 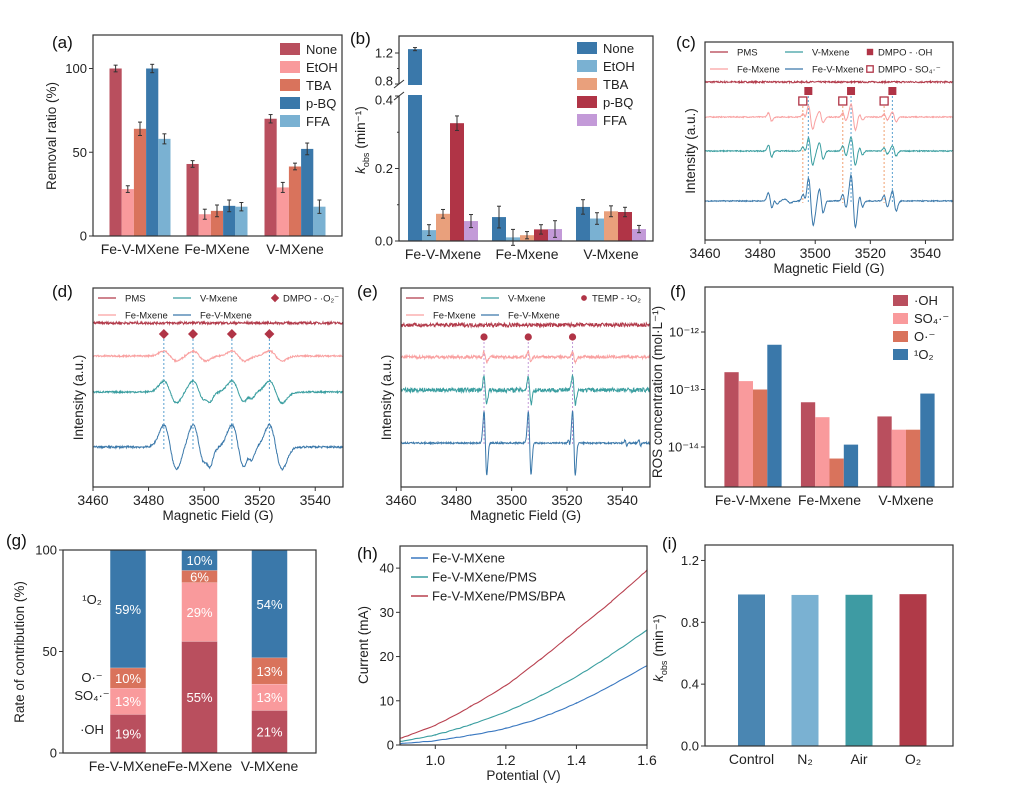 What do you see at coordinates (829, 645) in the screenshot?
I see `plot-area-i` at bounding box center [829, 645].